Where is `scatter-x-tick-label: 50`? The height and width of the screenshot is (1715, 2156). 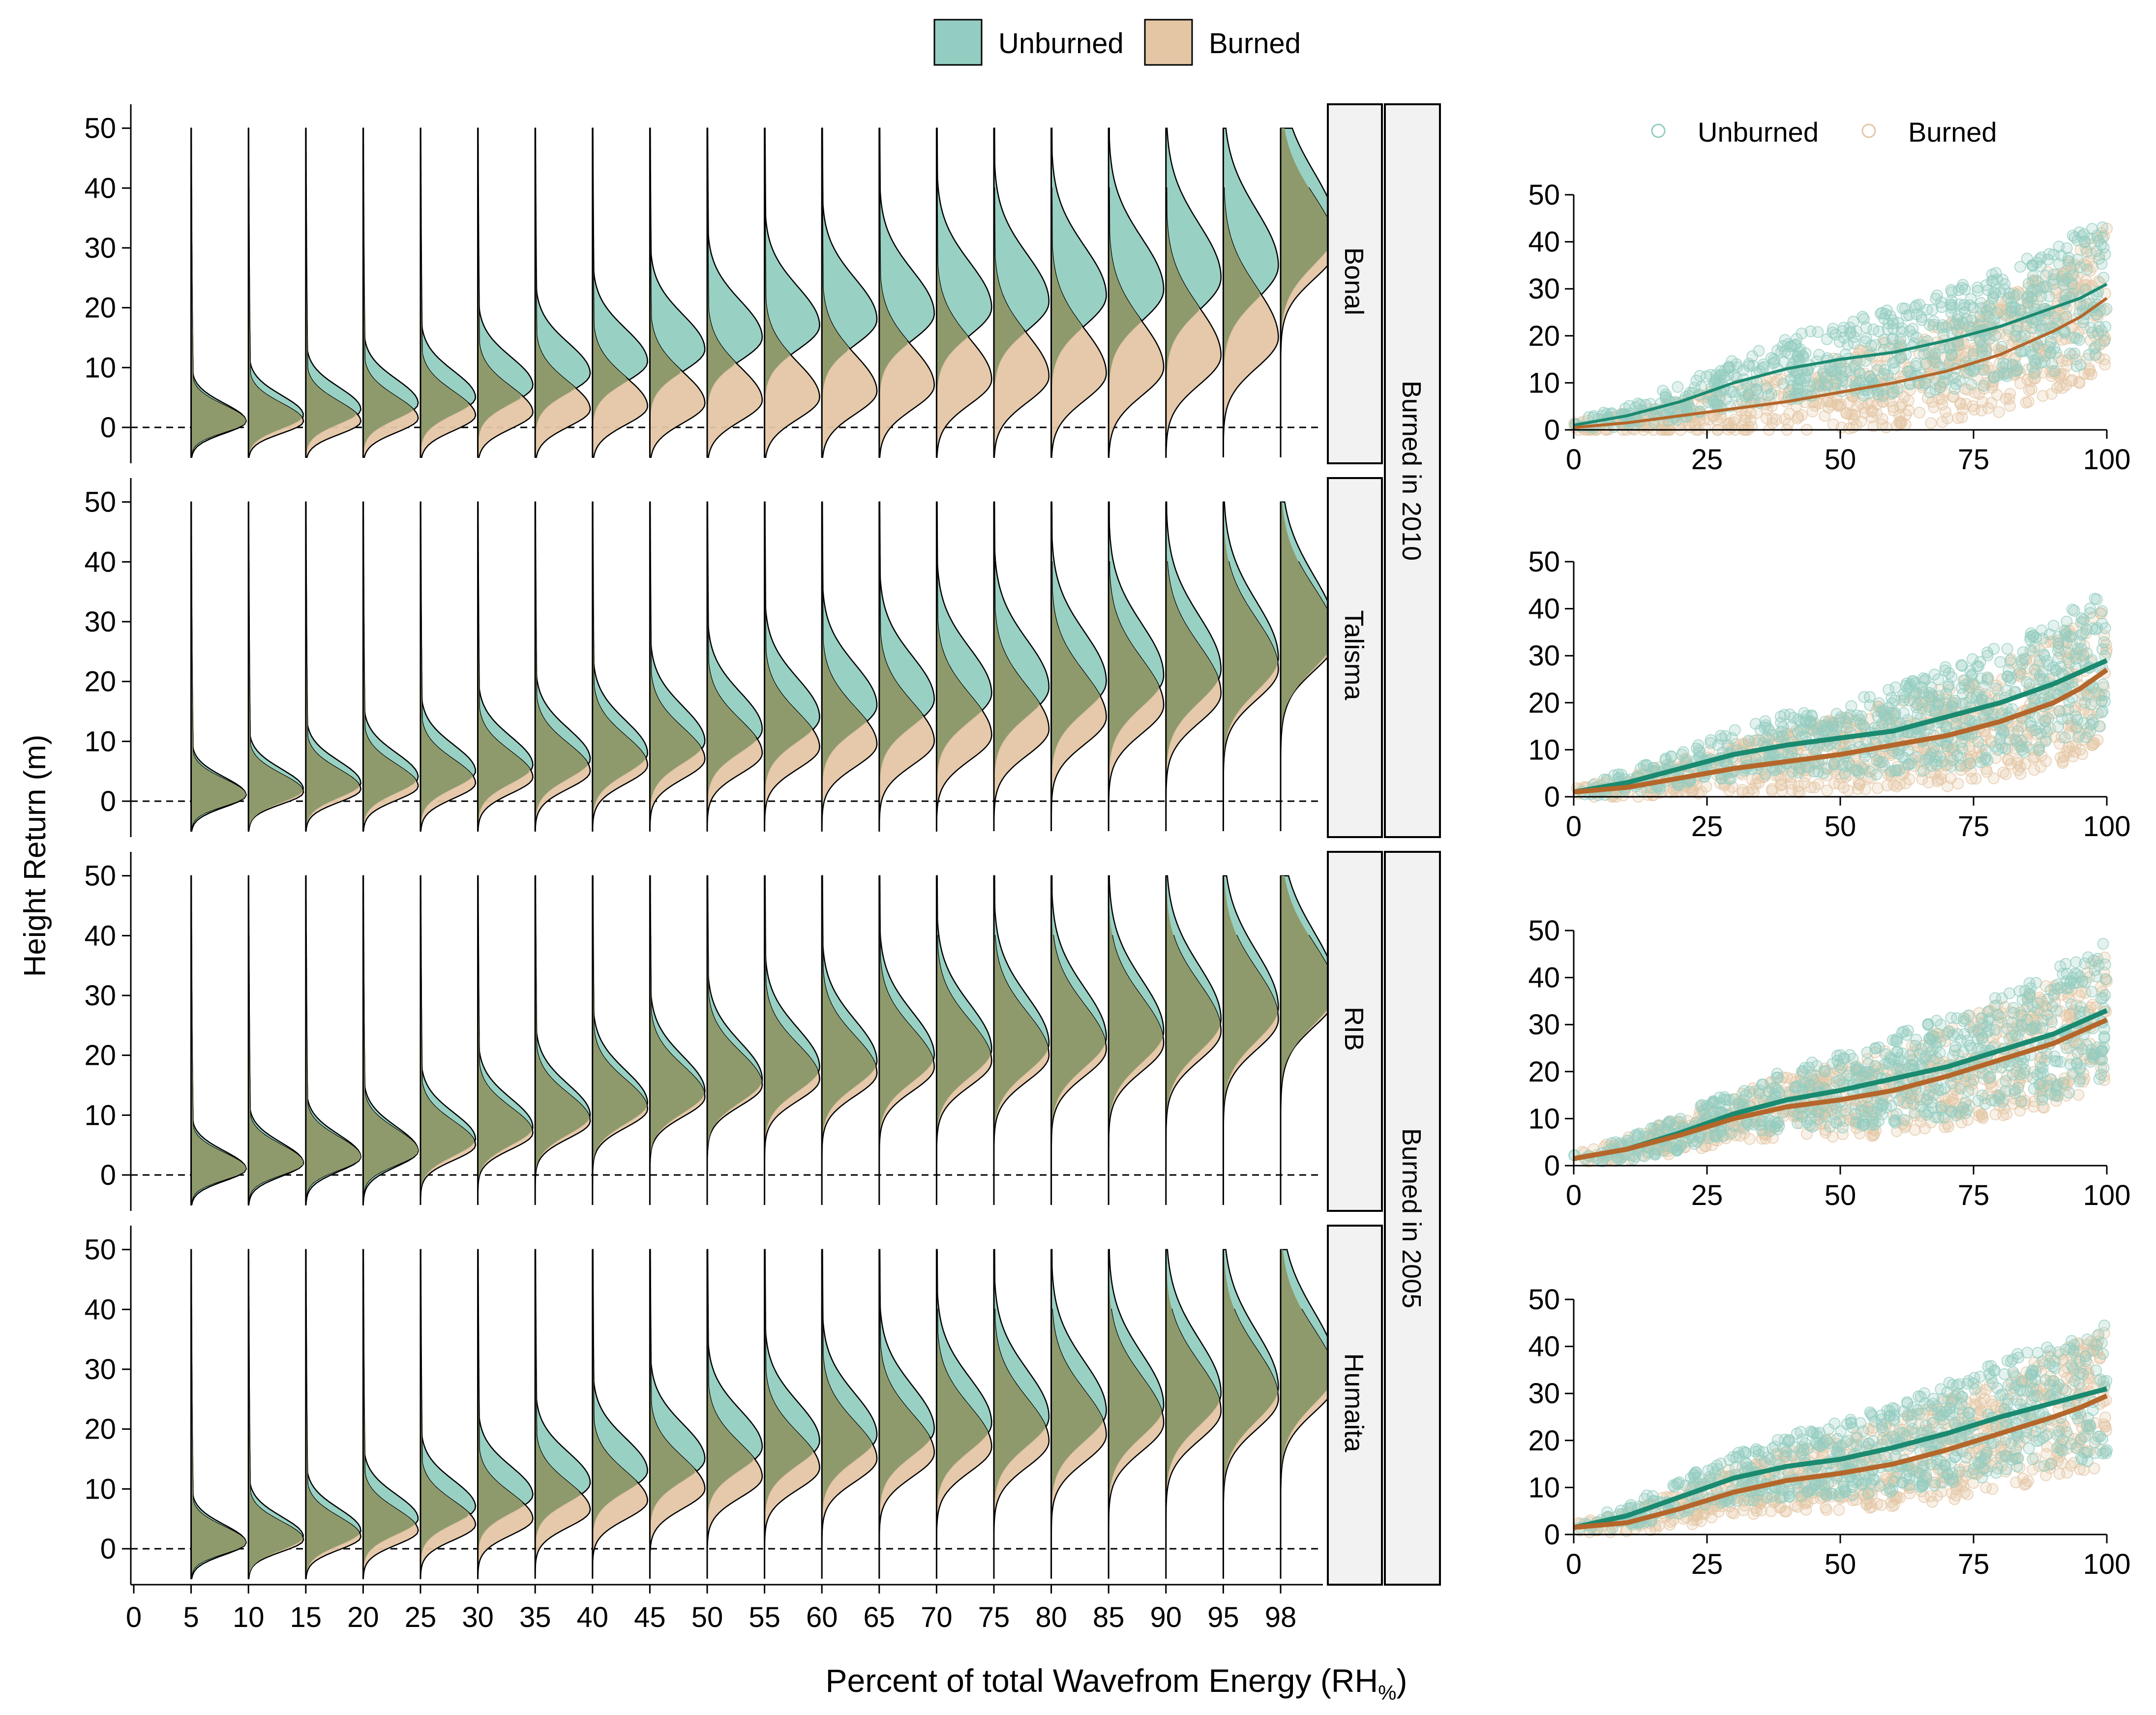
scatter-x-tick-label: 50 is located at coordinates (1841, 827).